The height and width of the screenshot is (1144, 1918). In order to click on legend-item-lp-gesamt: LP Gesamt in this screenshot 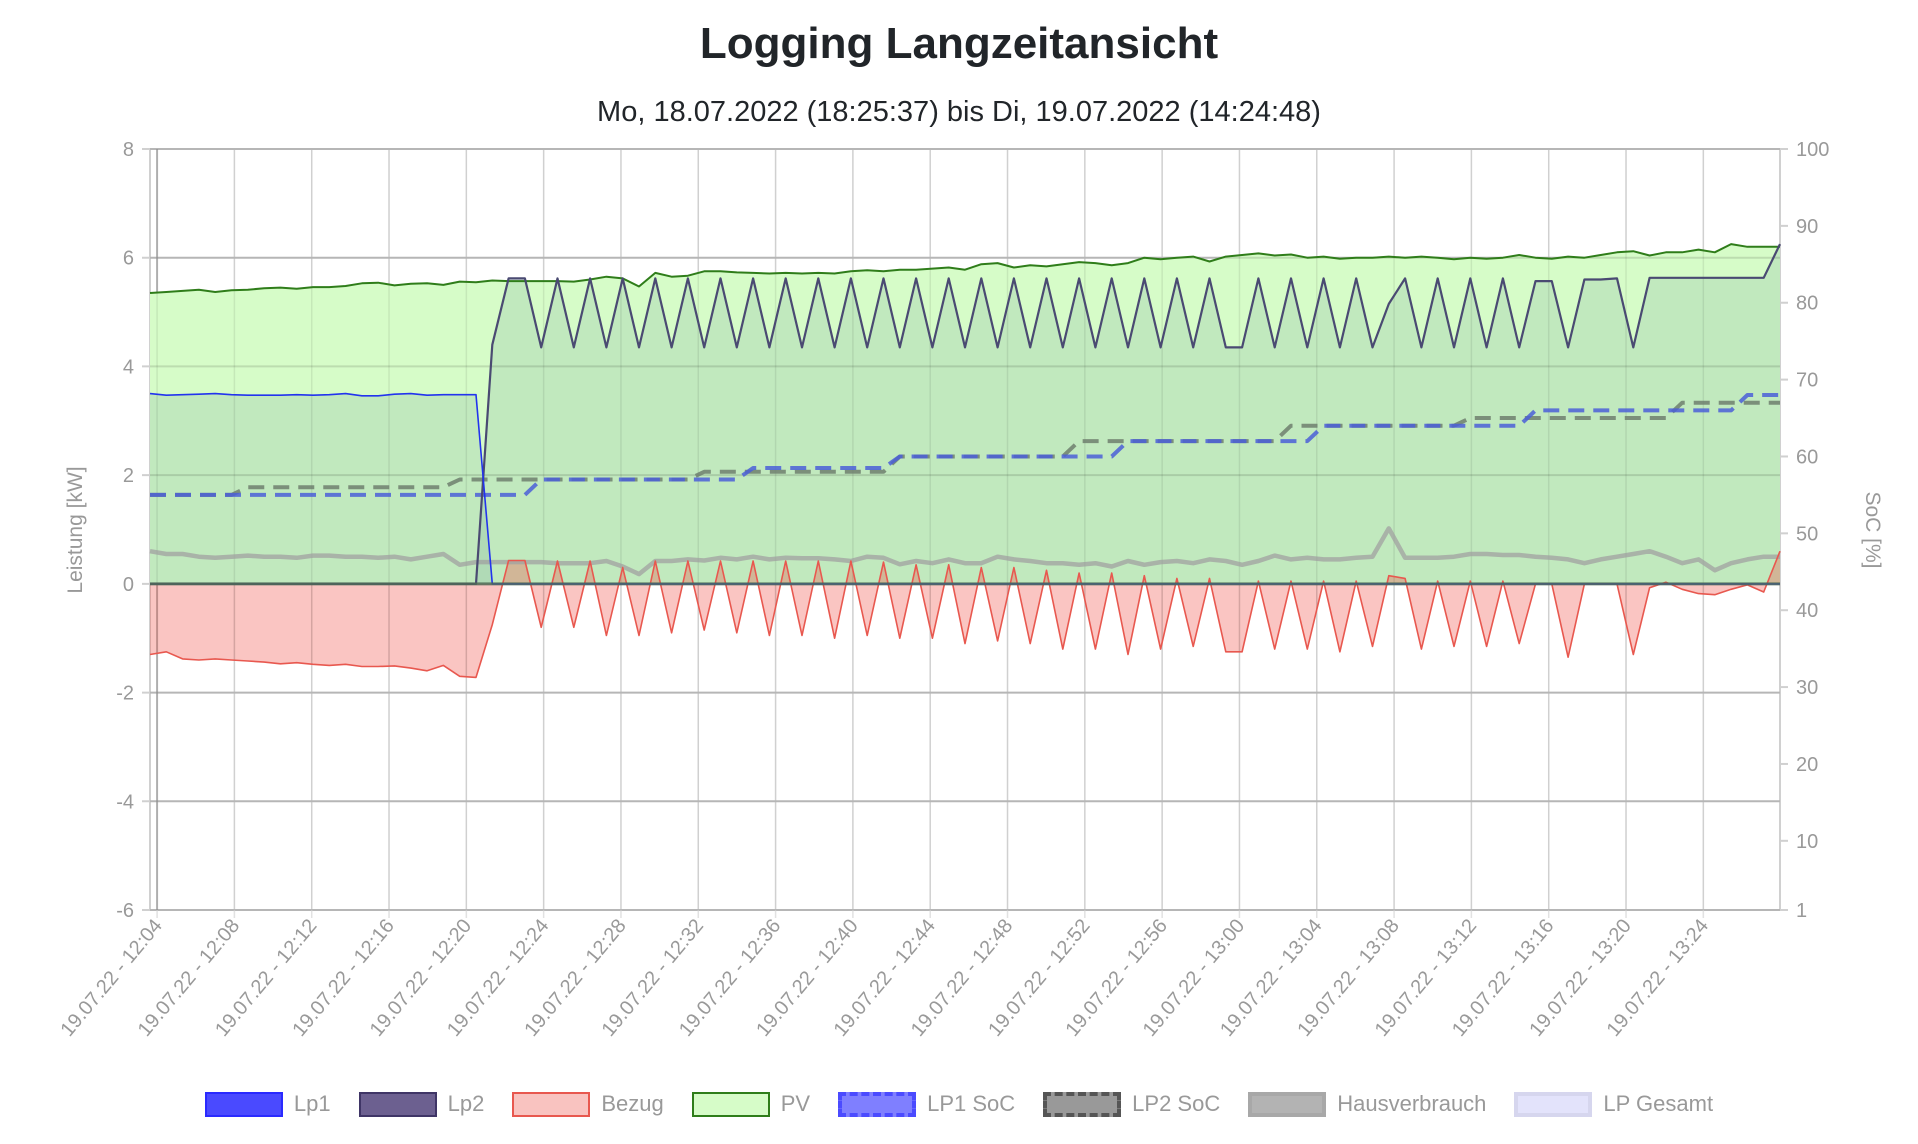, I will do `click(1613, 1104)`.